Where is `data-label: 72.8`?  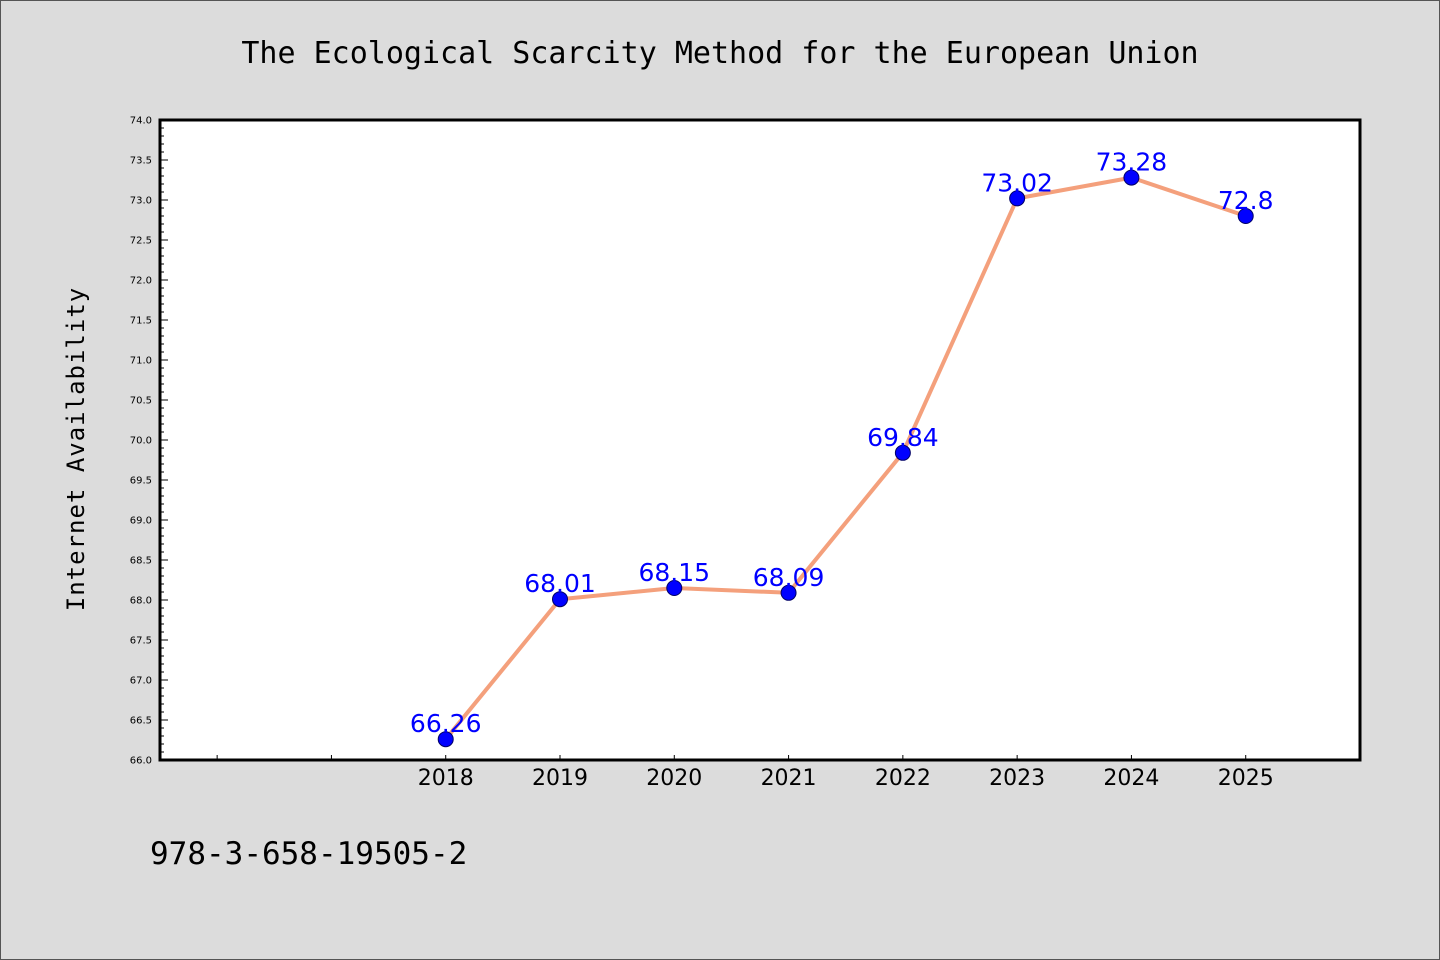
data-label: 72.8 is located at coordinates (1246, 200).